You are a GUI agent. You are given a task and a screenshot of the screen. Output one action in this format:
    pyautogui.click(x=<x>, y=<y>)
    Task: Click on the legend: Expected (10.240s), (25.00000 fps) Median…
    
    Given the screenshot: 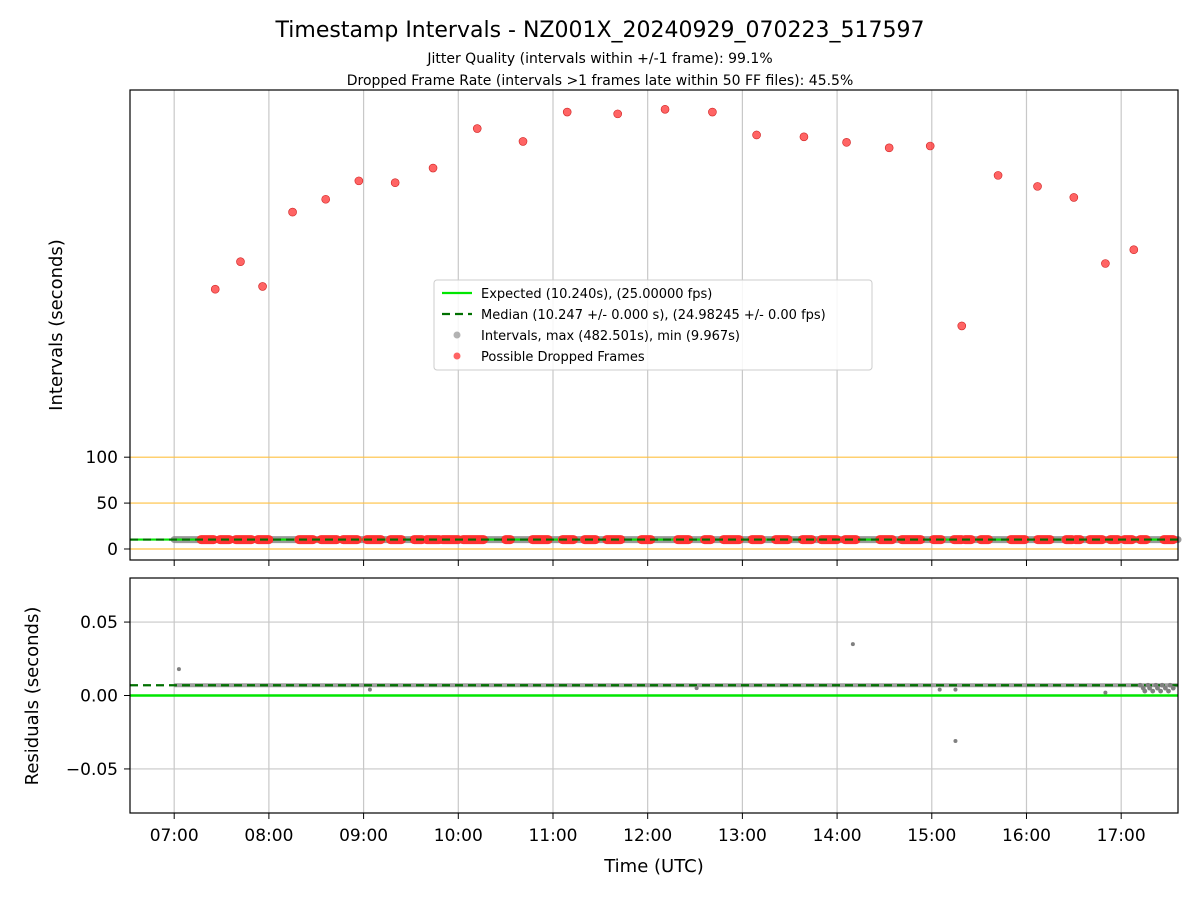 What is the action you would take?
    pyautogui.click(x=653, y=325)
    